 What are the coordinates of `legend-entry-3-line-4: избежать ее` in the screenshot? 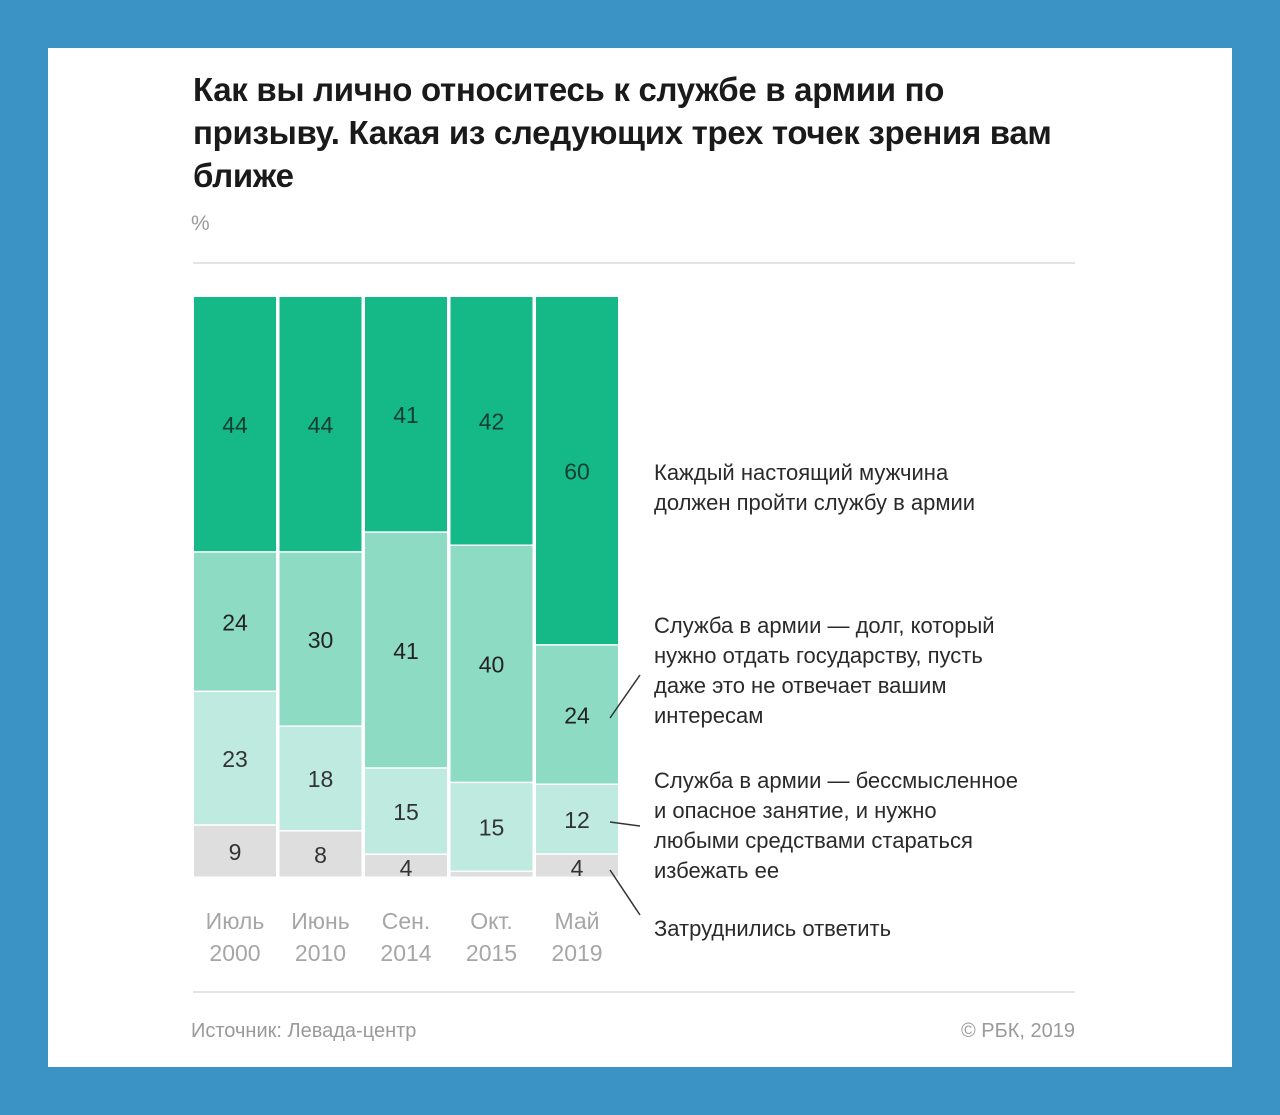 It's located at (716, 870).